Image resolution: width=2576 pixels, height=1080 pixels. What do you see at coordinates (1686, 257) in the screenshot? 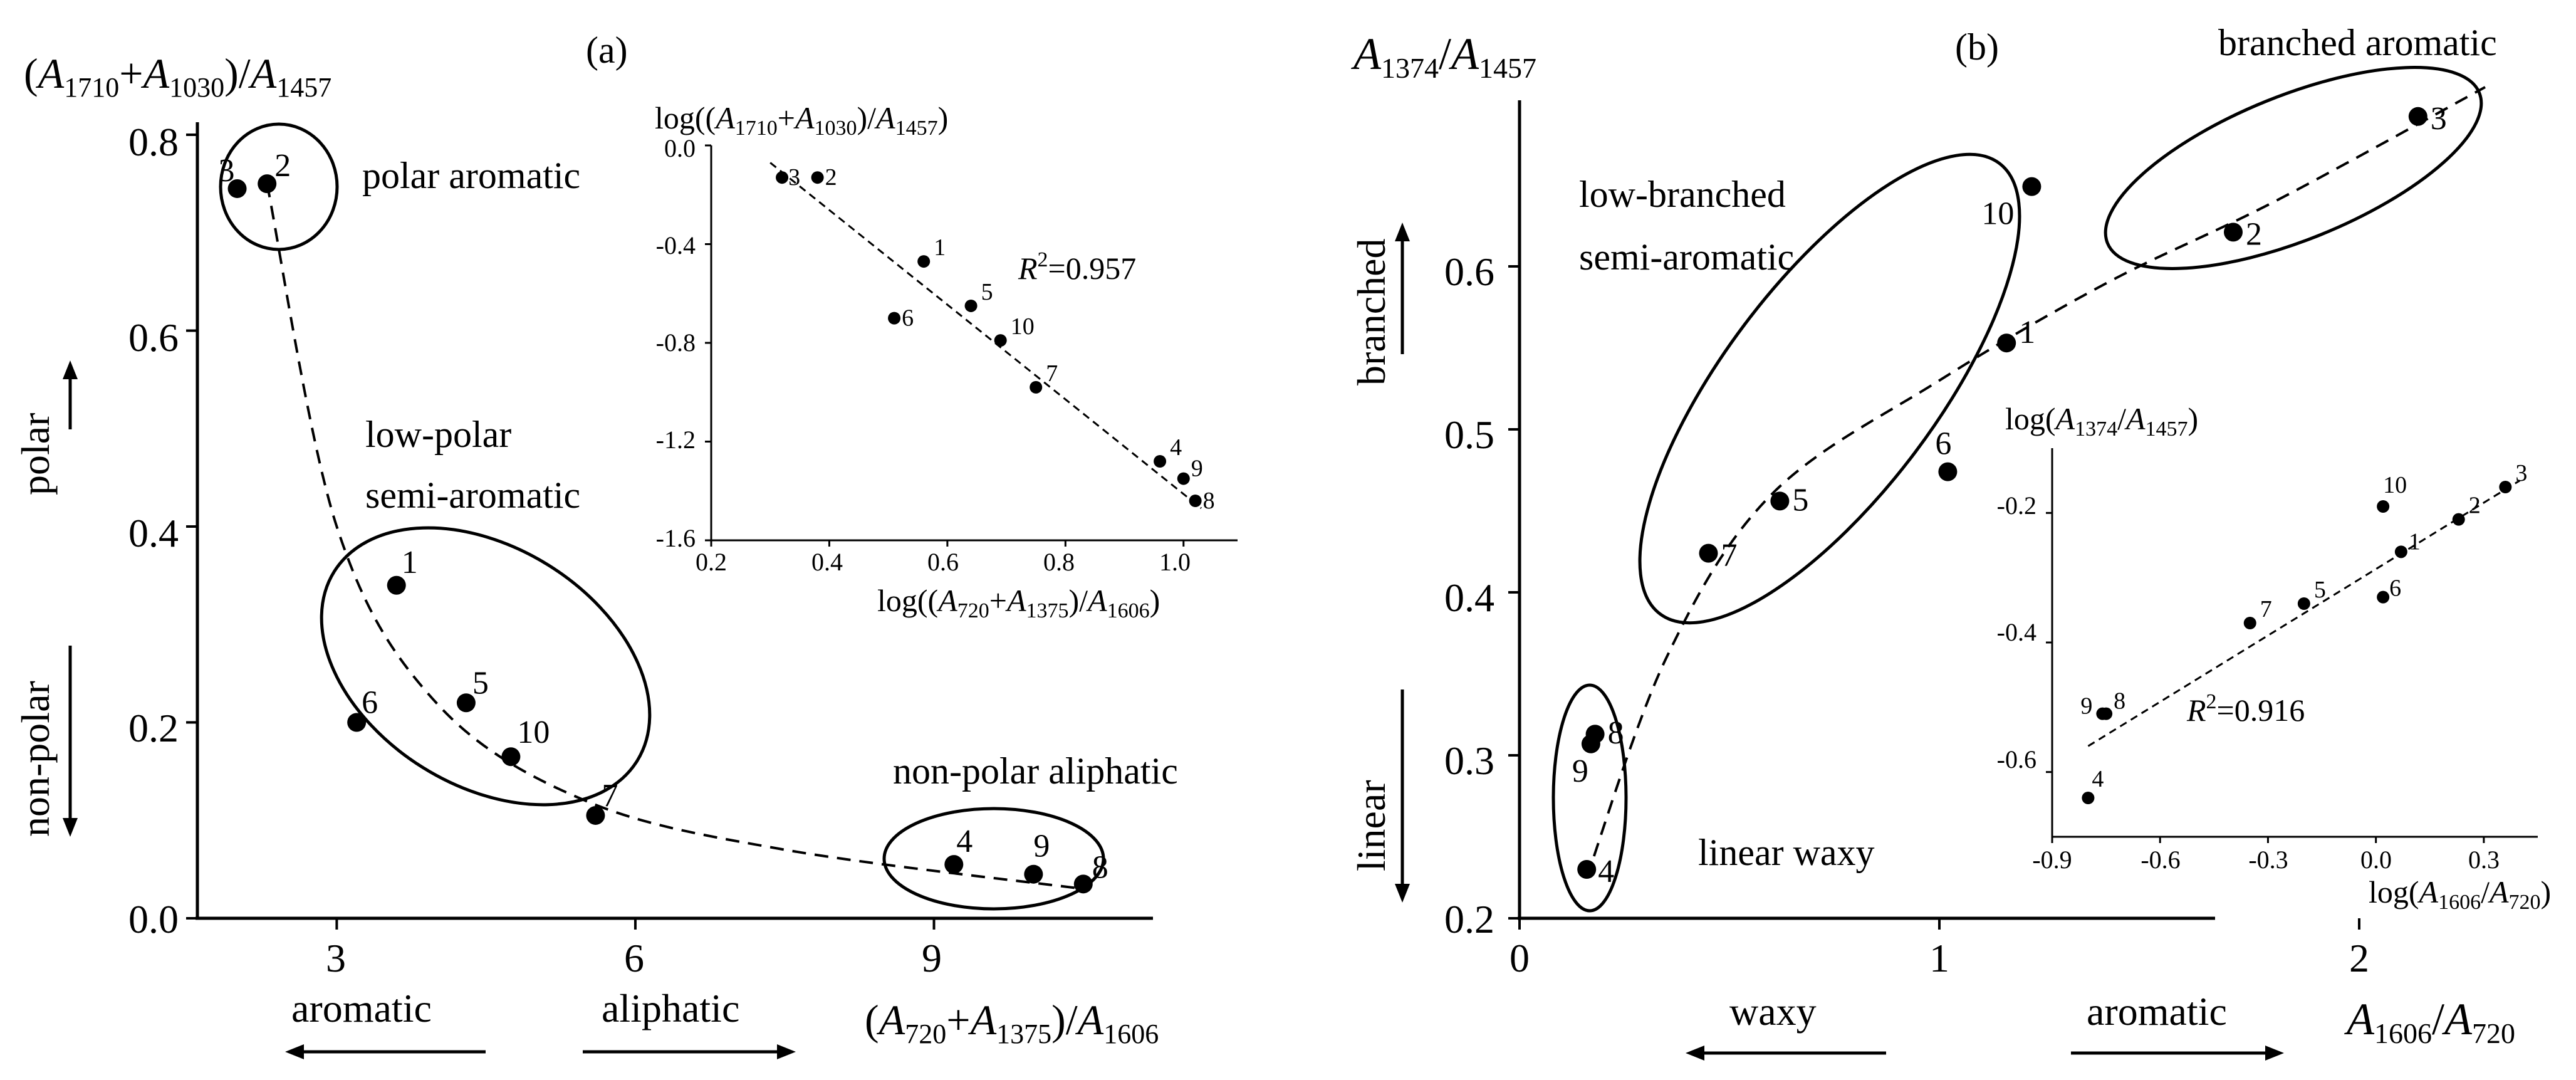
I see `group-label-low-branched-2: semi-aromatic` at bounding box center [1686, 257].